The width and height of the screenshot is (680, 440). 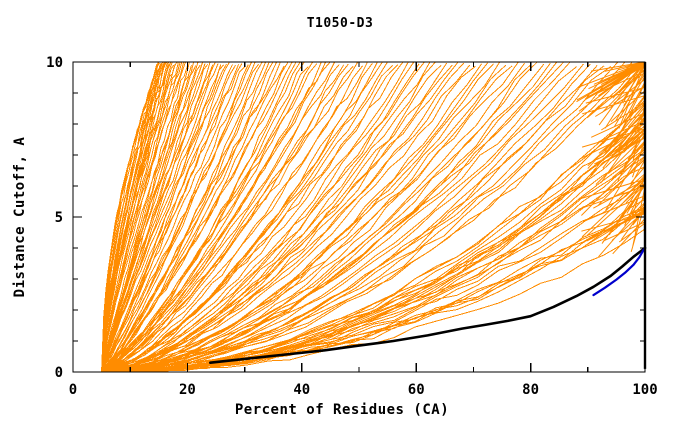 I want to click on x-tick-label: 100, so click(x=644, y=390).